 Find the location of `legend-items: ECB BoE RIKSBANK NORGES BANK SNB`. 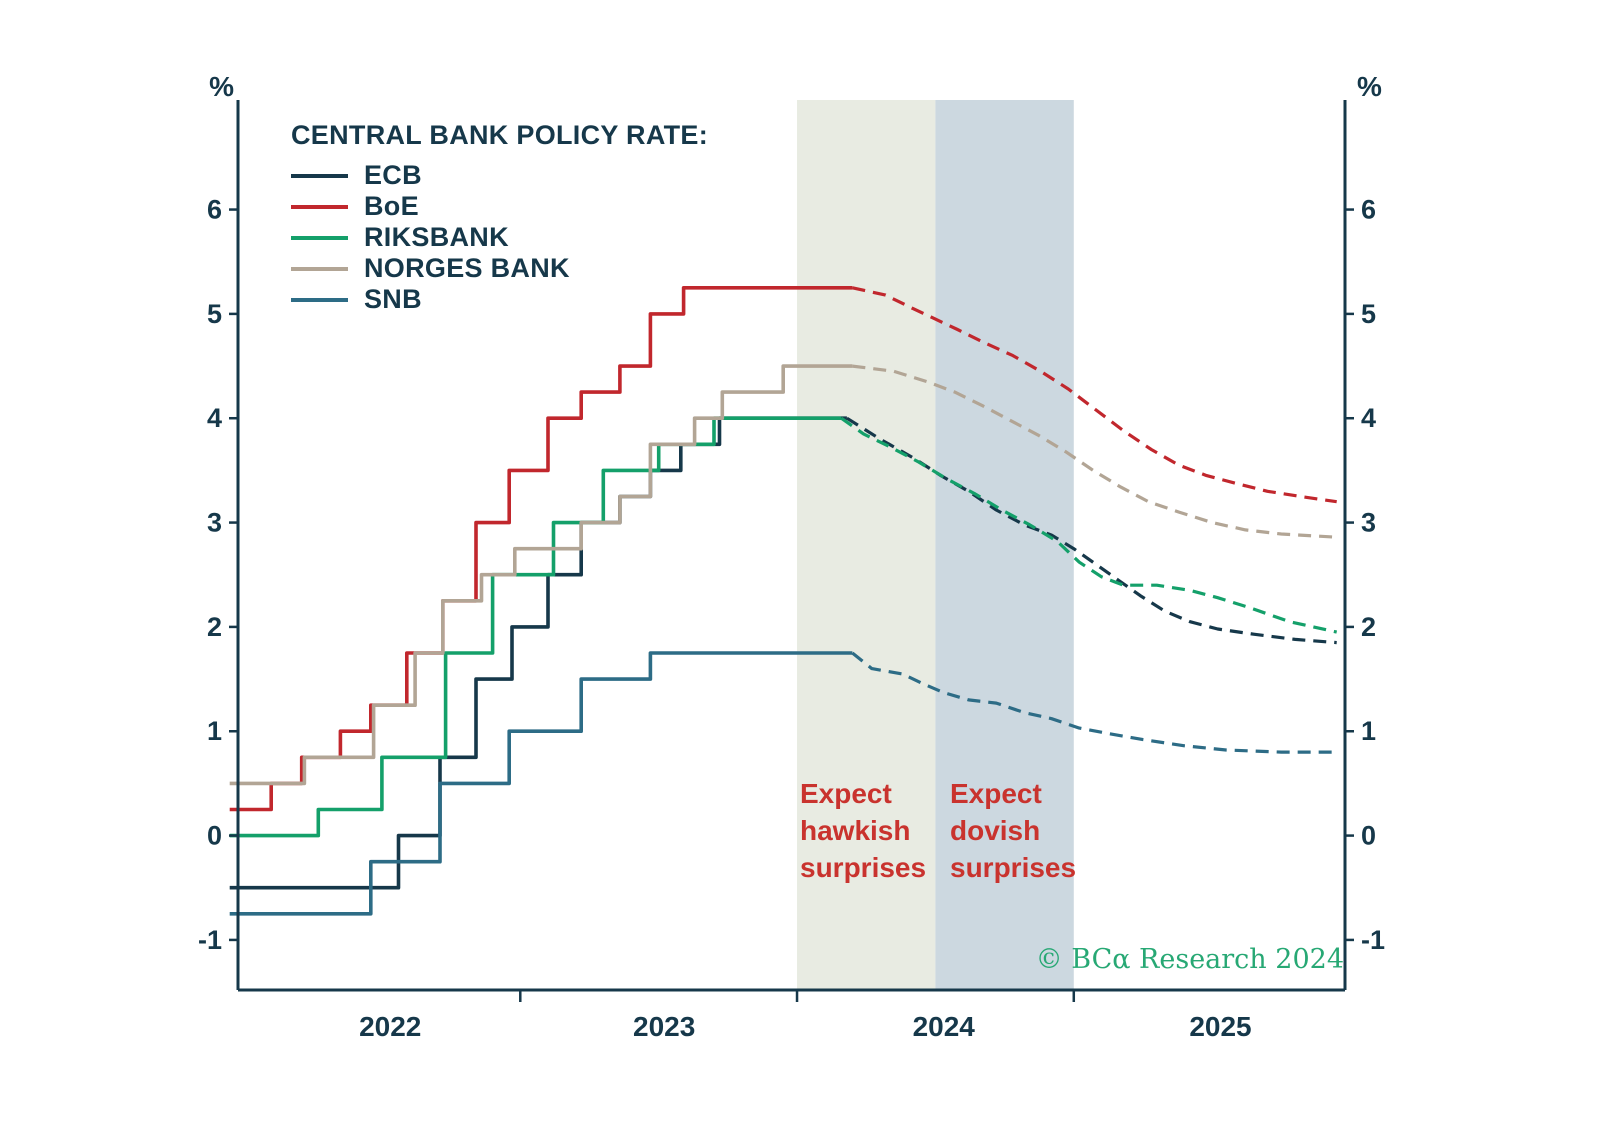

legend-items: ECB BoE RIKSBANK NORGES BANK SNB is located at coordinates (499, 237).